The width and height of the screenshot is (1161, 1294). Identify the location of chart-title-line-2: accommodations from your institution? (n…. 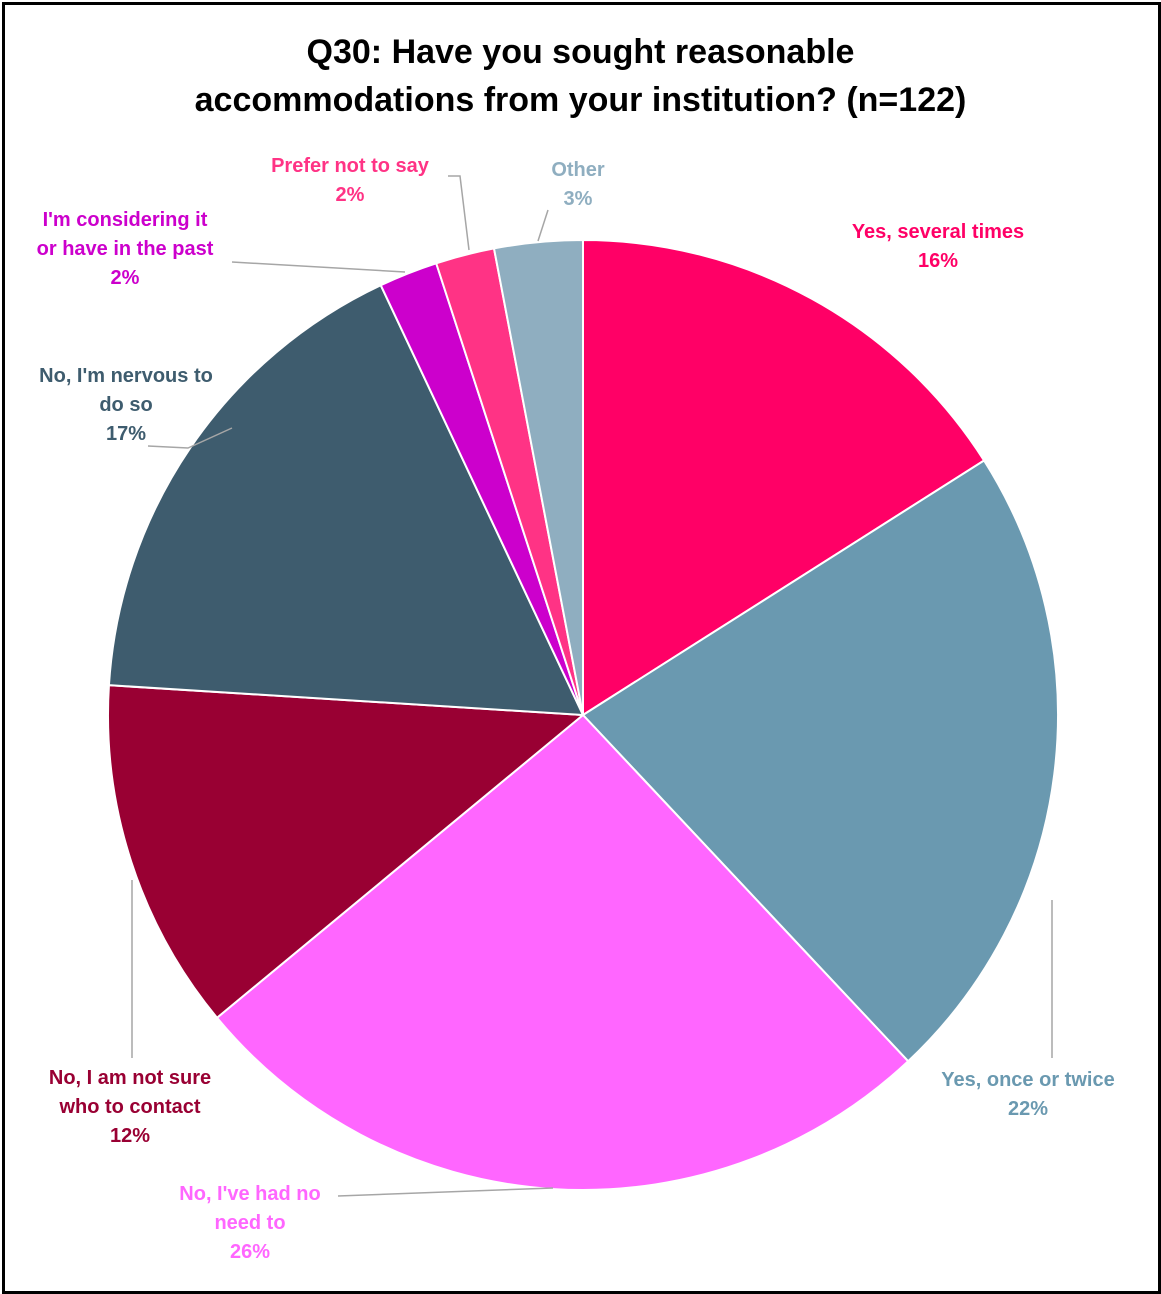
(580, 100).